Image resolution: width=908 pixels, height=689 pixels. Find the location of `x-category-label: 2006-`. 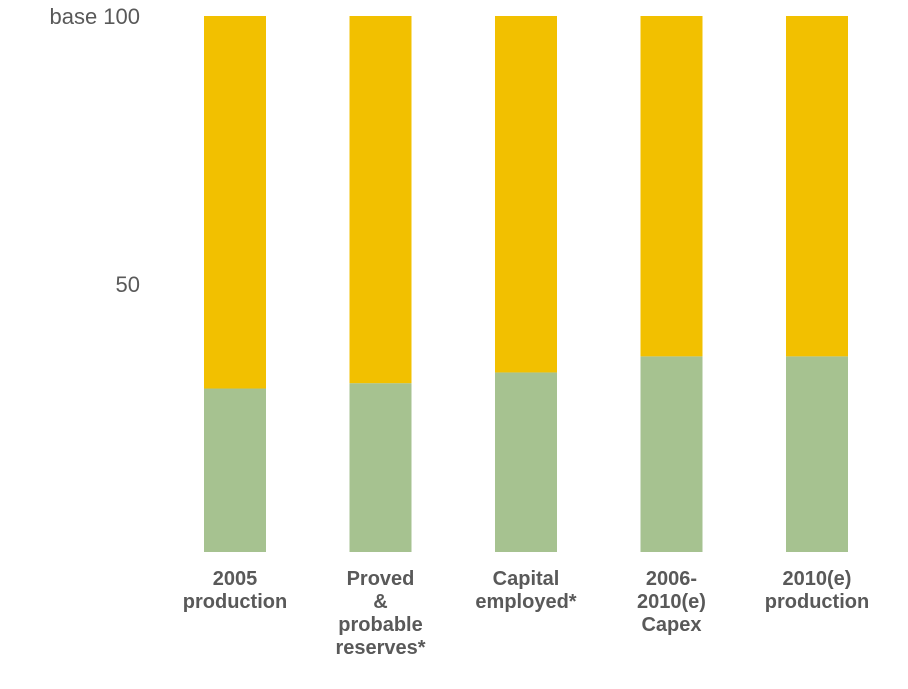

x-category-label: 2006- is located at coordinates (671, 579).